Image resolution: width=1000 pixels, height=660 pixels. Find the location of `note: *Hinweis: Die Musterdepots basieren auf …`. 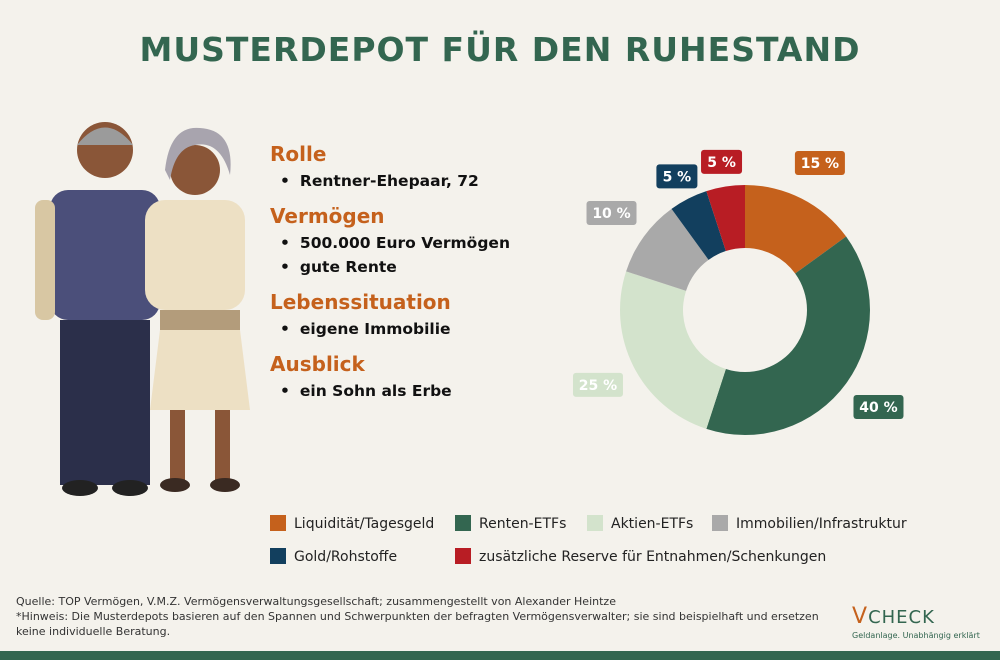

note: *Hinweis: Die Musterdepots basieren auf … is located at coordinates (417, 624).